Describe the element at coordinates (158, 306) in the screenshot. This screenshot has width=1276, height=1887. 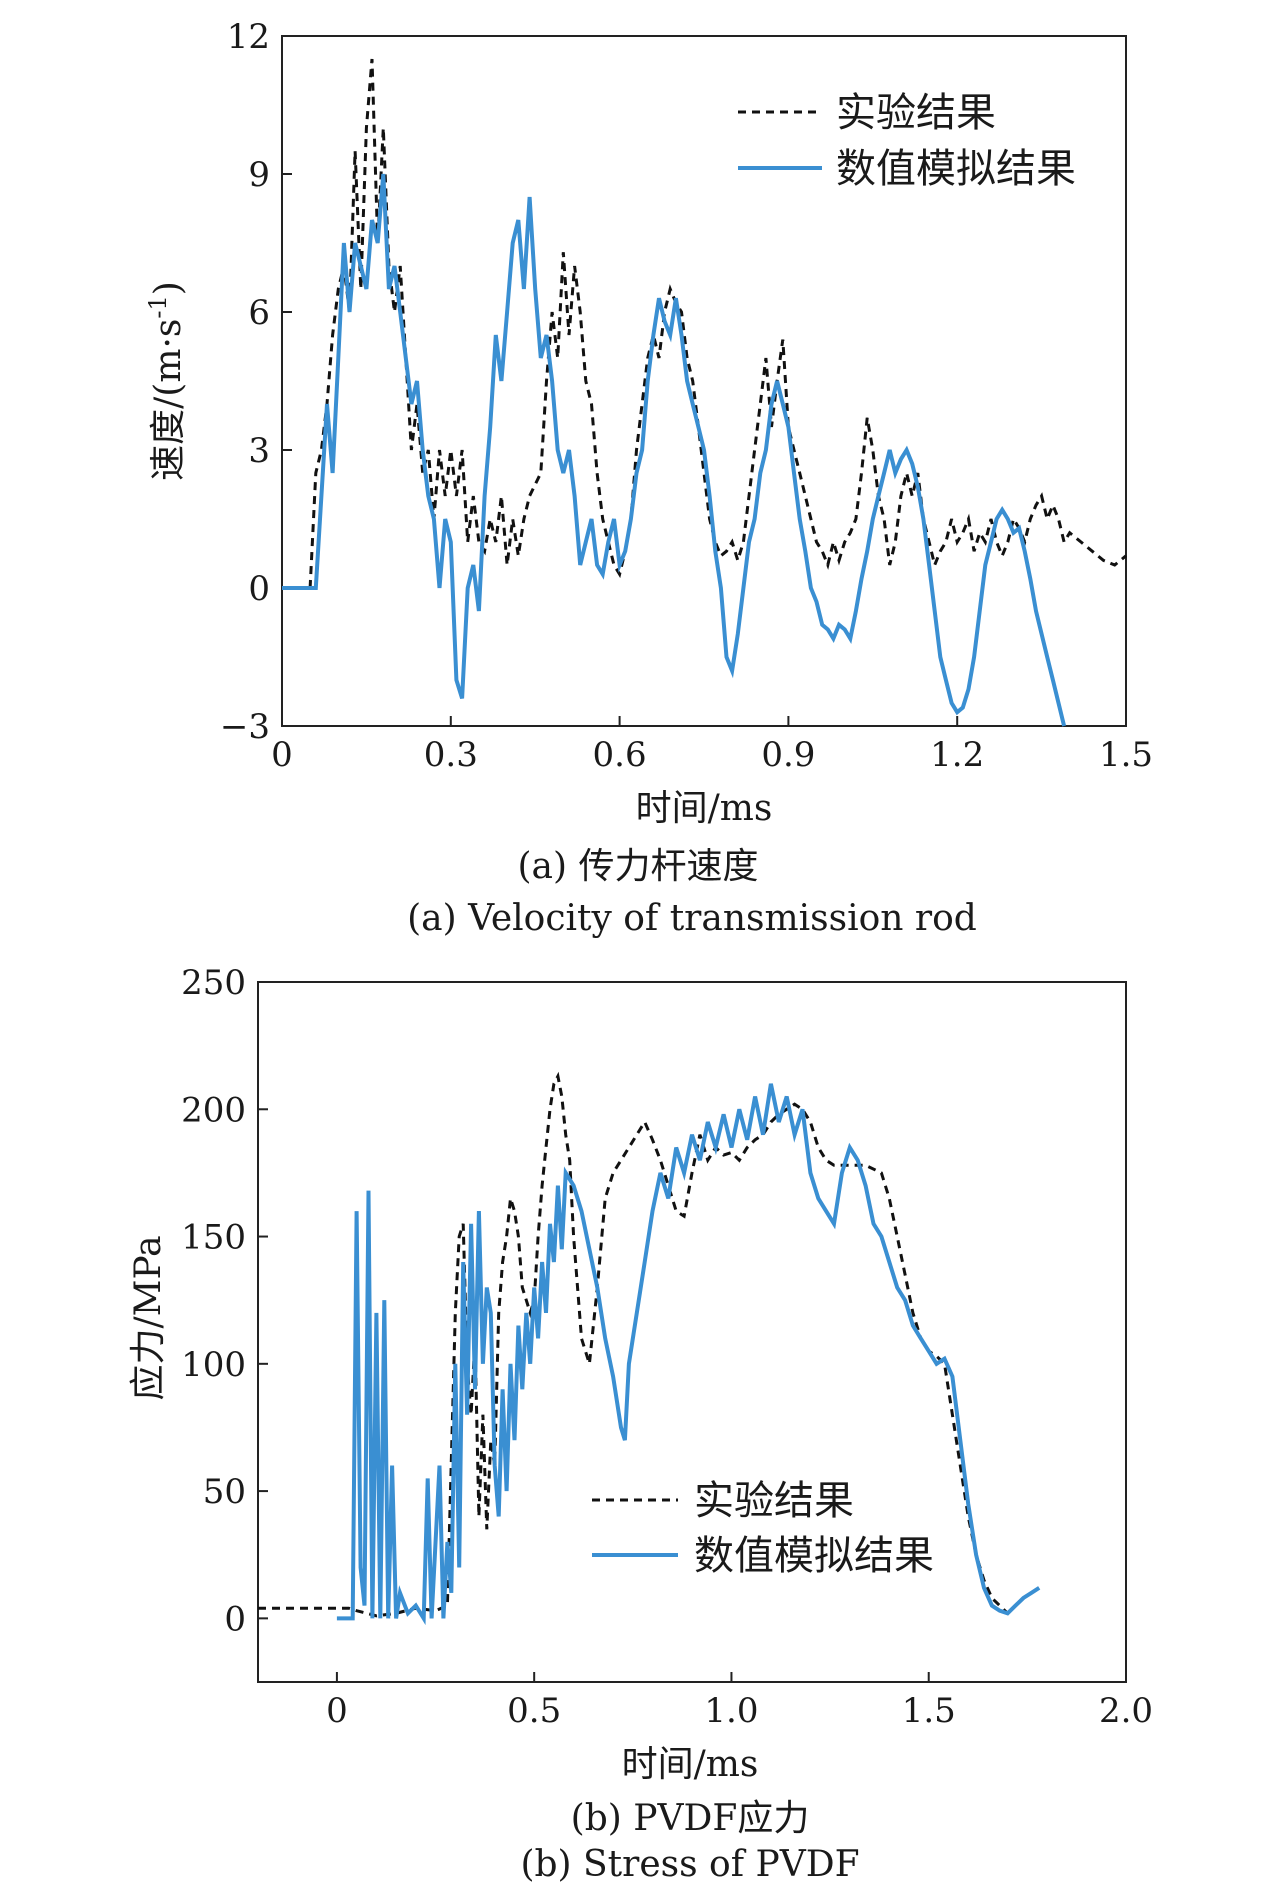
I see `chart-a-ylabel-sup: -1` at that location.